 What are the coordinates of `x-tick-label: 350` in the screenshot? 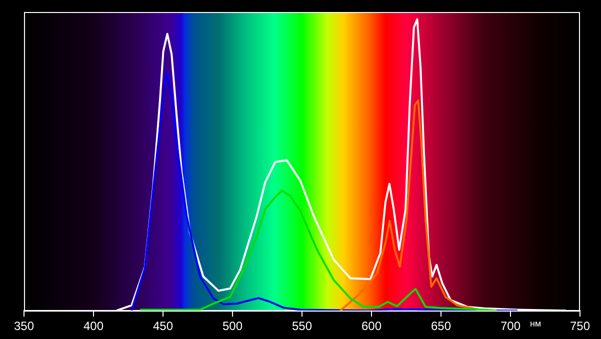 It's located at (24, 326).